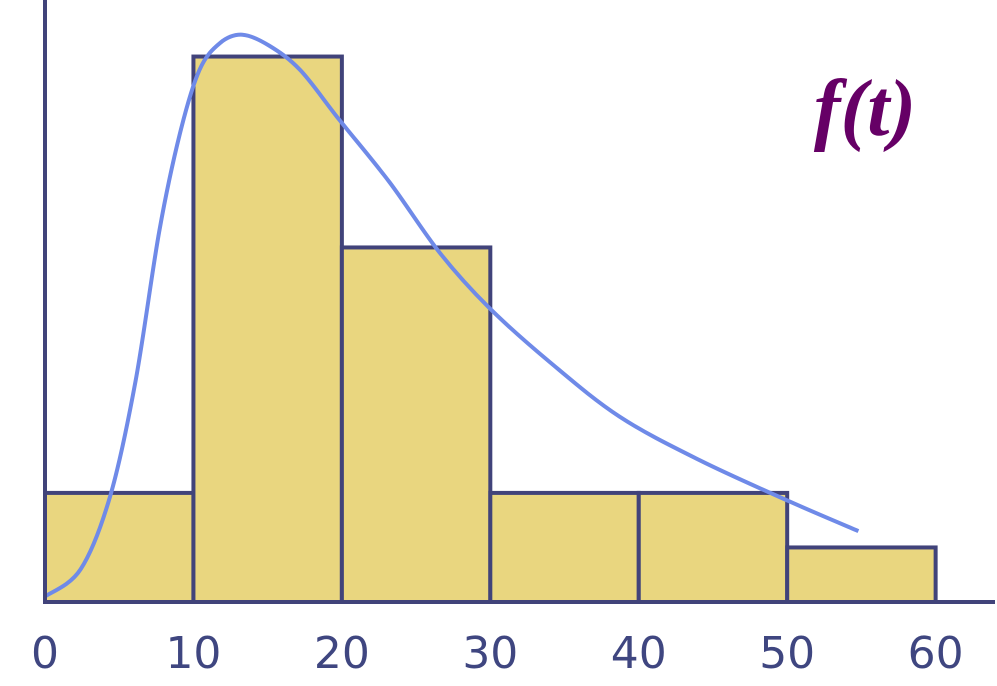  I want to click on x-tick-label: 0, so click(45, 653).